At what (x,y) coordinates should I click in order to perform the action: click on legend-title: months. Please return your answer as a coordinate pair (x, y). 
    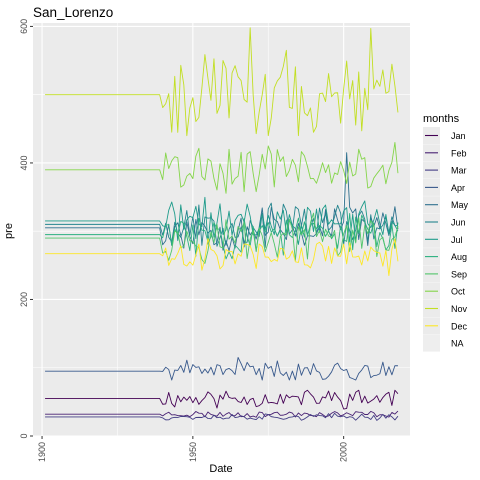
    Looking at the image, I should click on (441, 119).